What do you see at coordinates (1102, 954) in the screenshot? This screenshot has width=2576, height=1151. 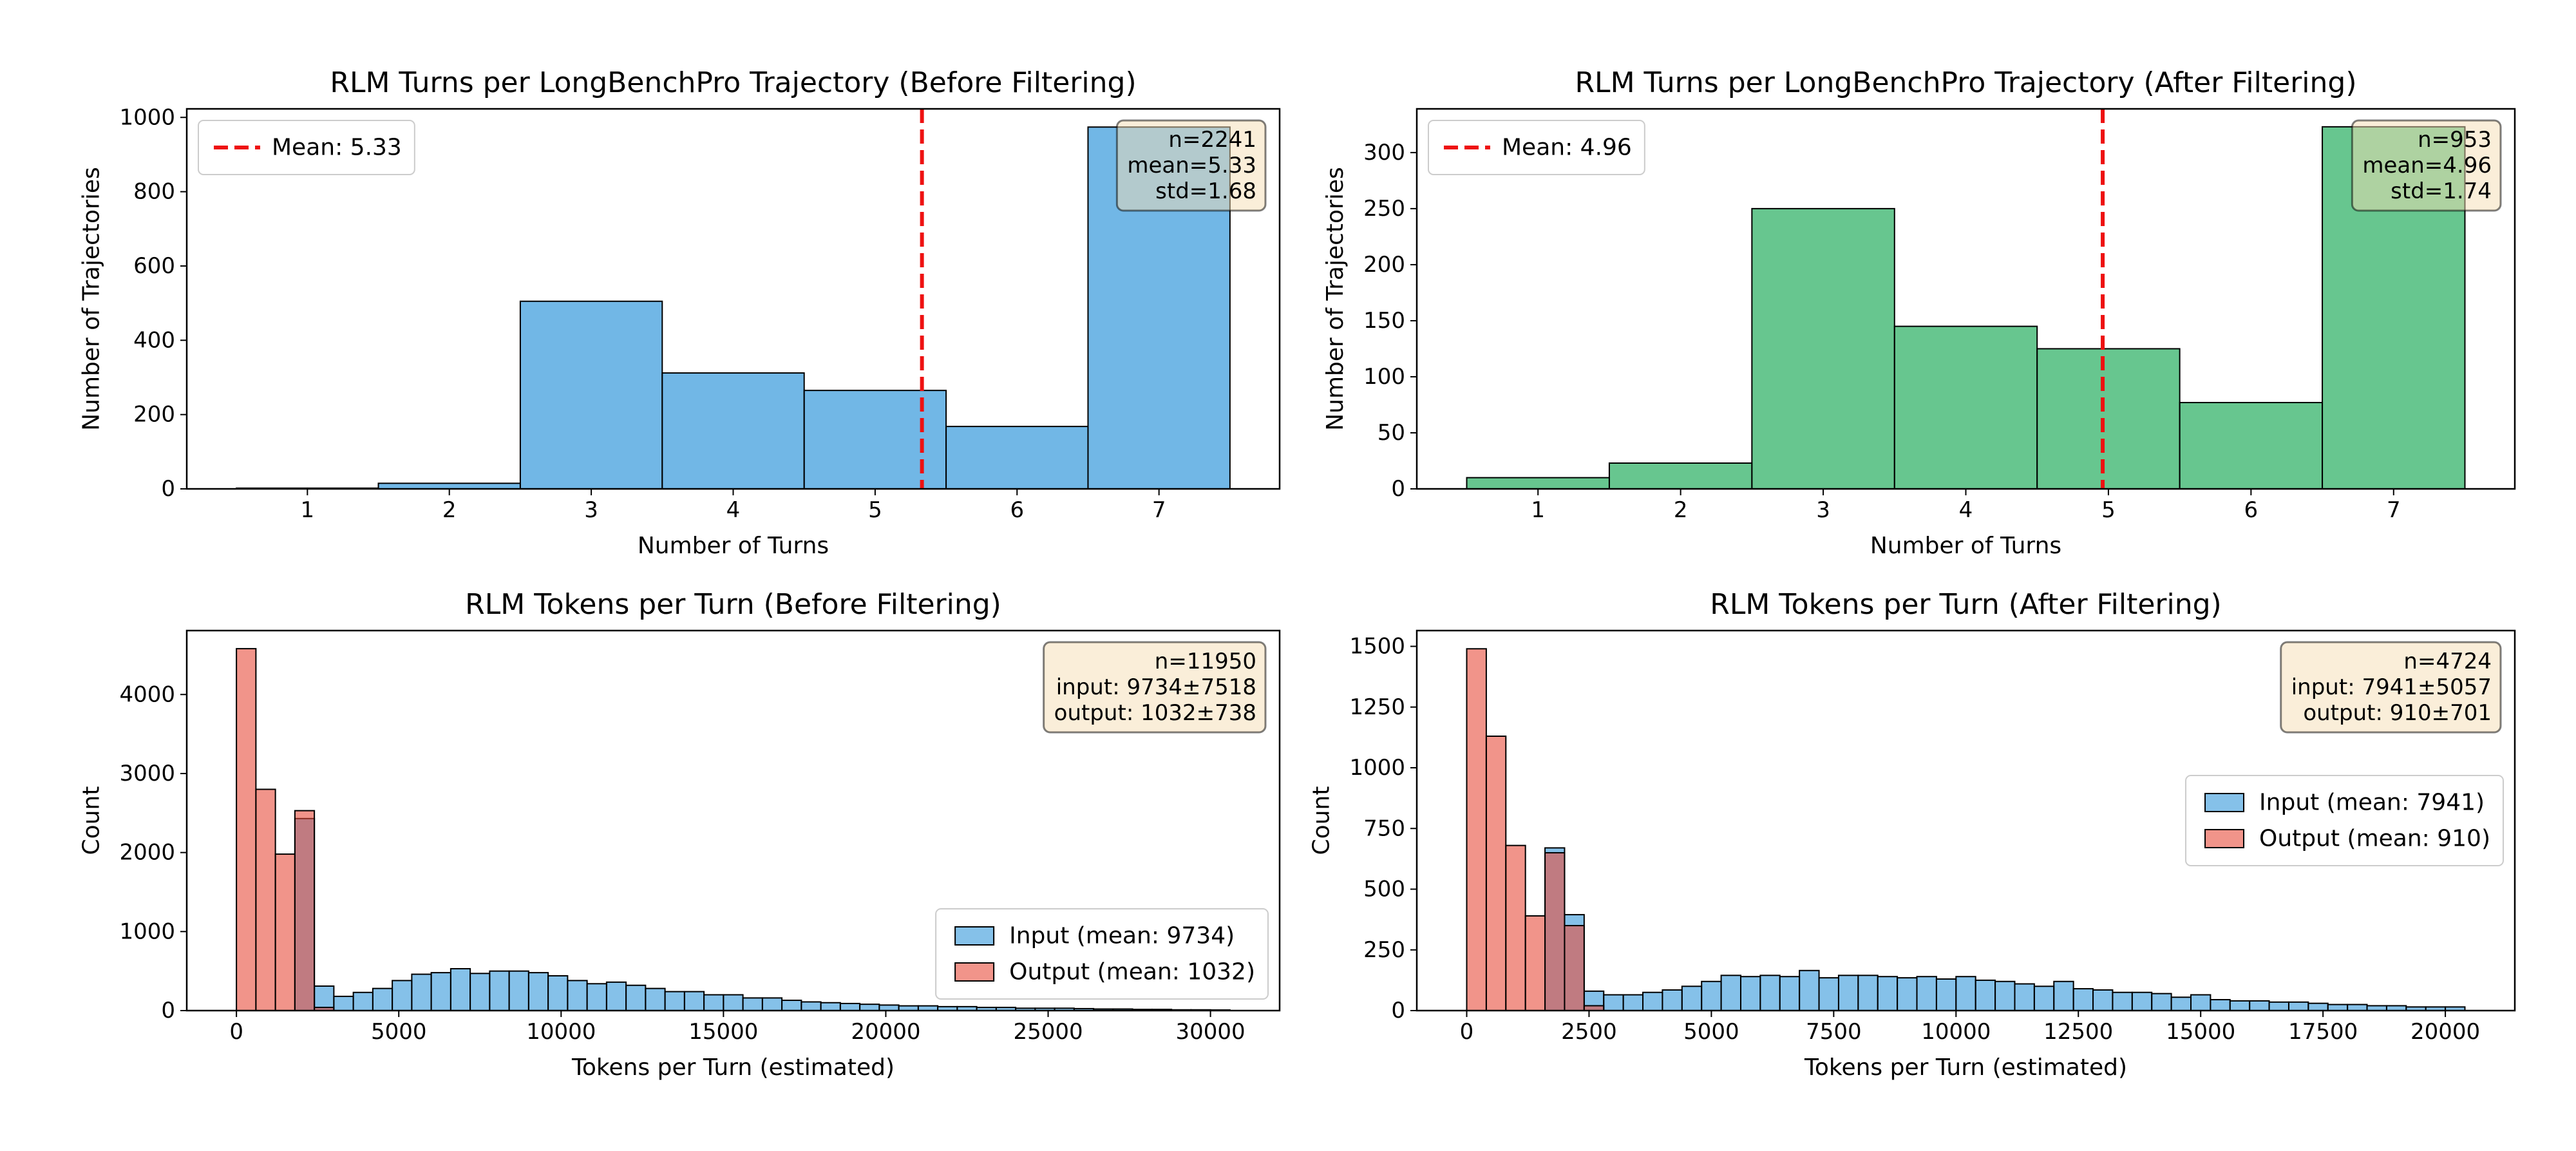 I see `legend-box` at bounding box center [1102, 954].